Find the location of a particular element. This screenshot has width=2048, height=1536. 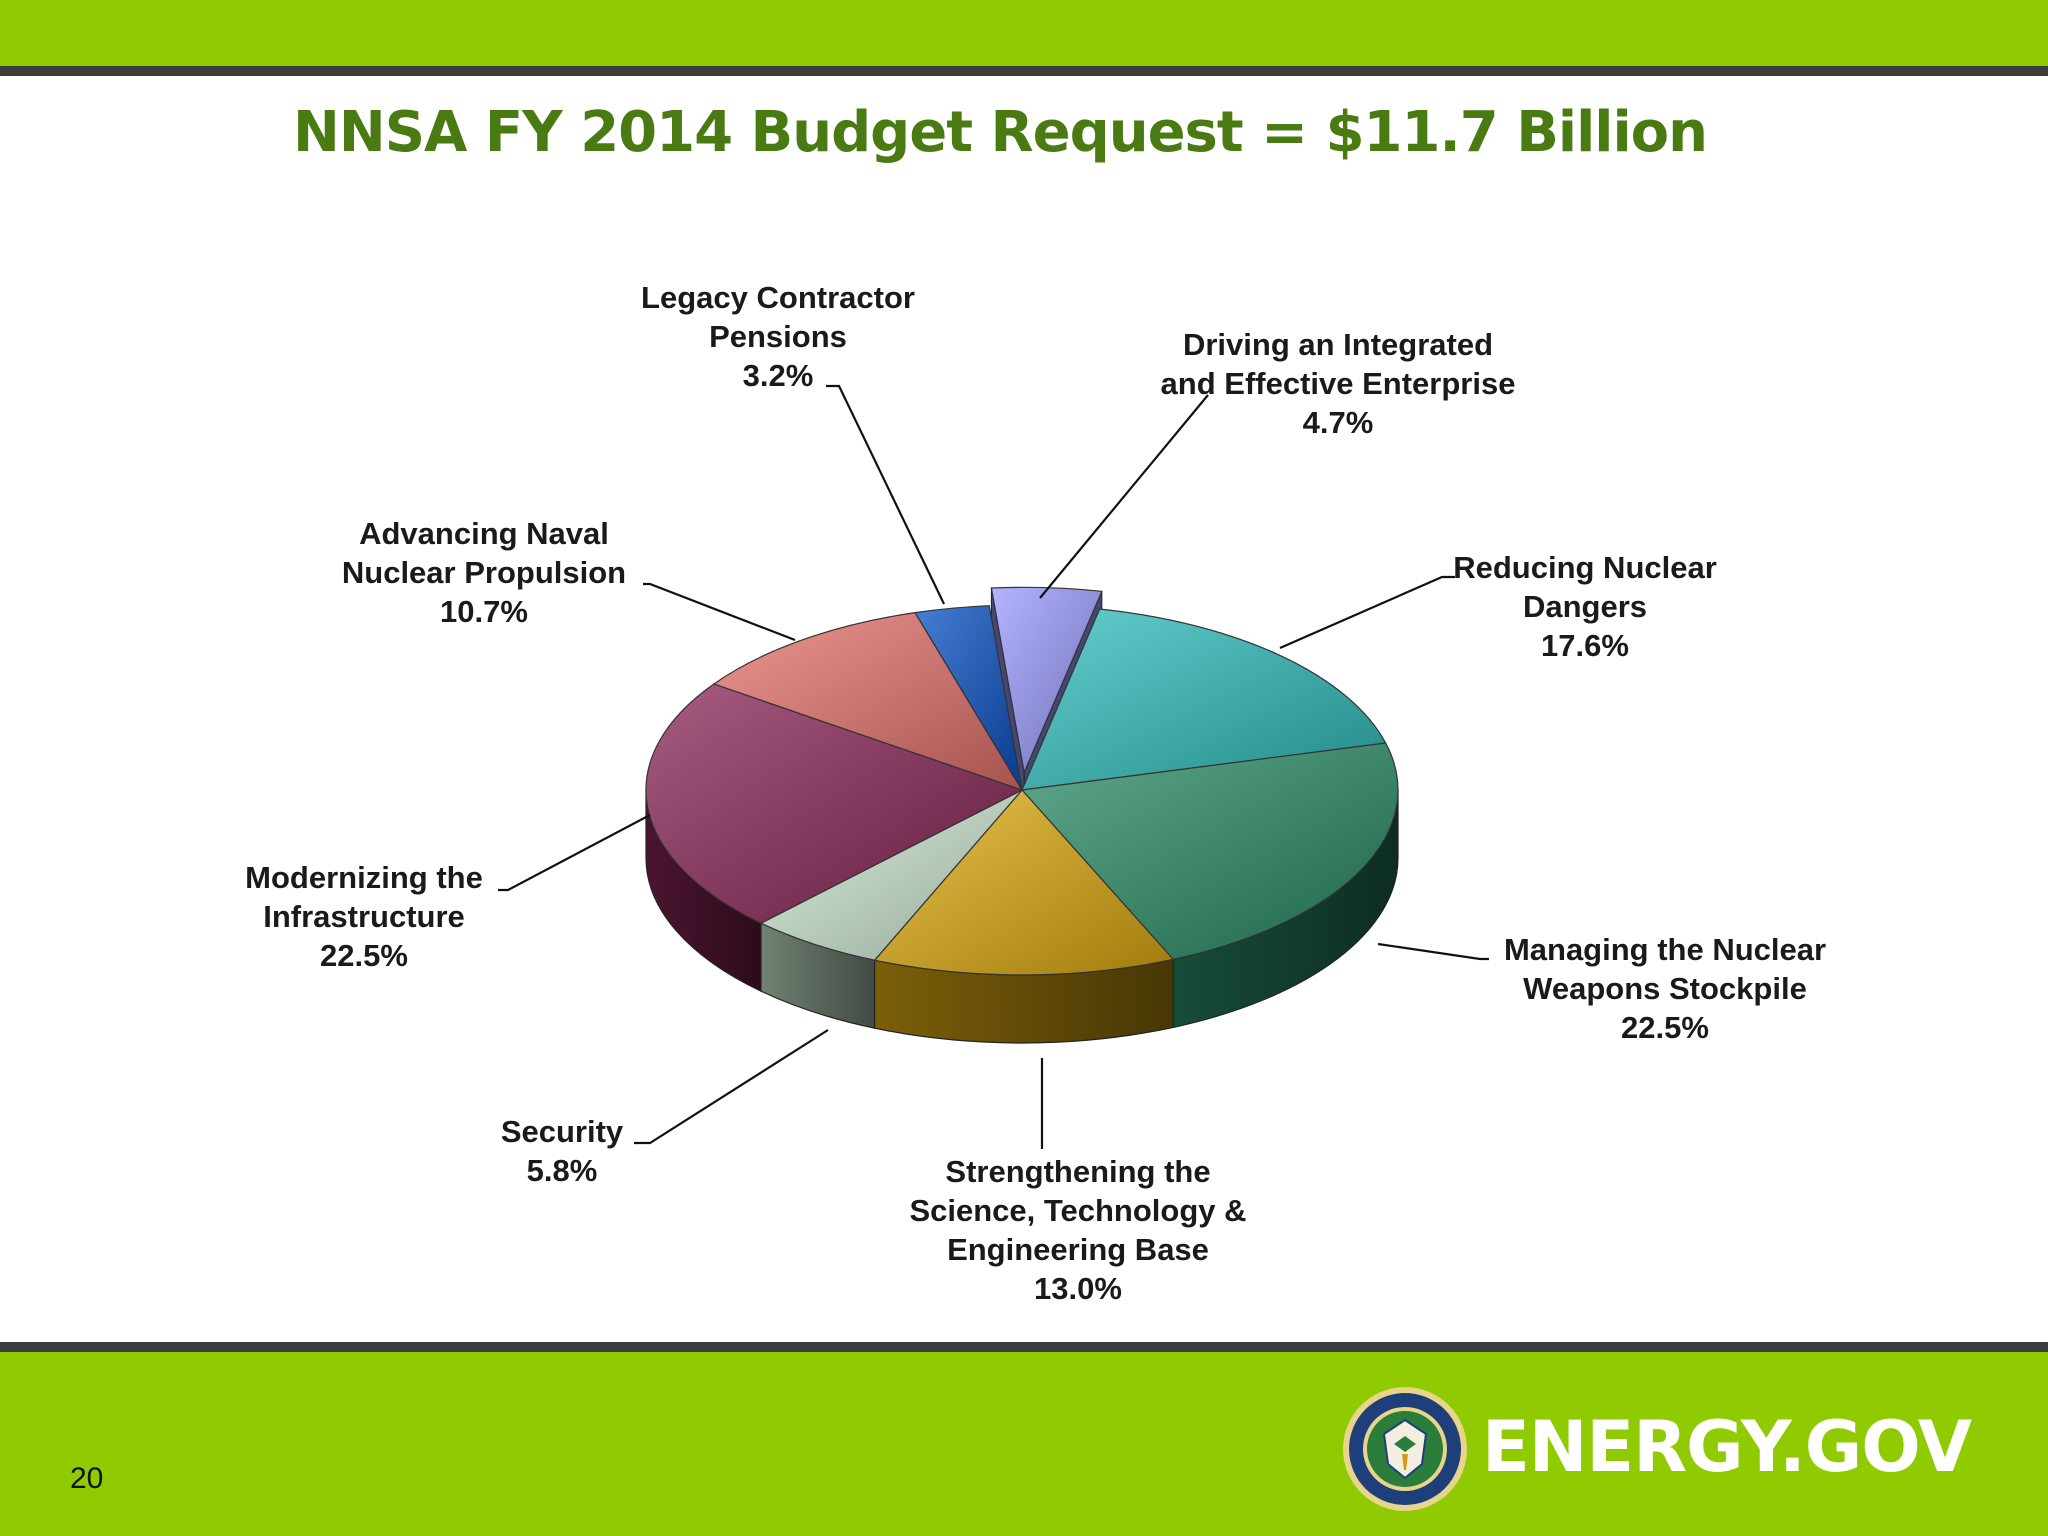

slice-label: Modernizing the Infrastructure 22.5% is located at coordinates (364, 916).